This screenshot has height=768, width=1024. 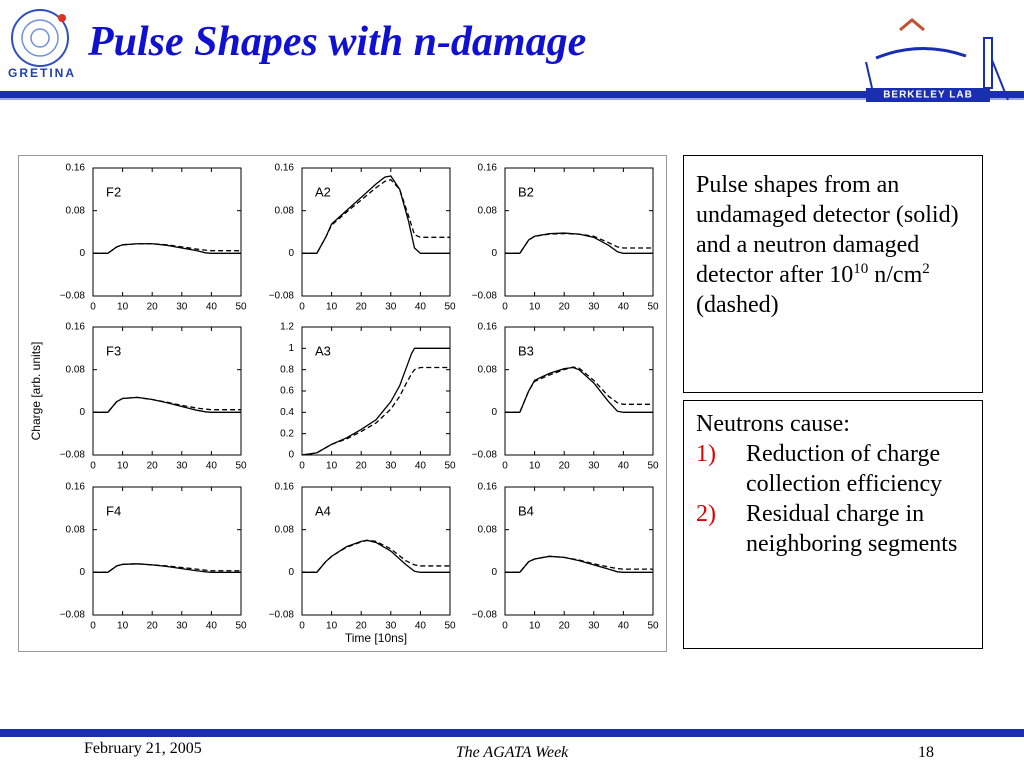 What do you see at coordinates (526, 510) in the screenshot?
I see `panel-title: B4` at bounding box center [526, 510].